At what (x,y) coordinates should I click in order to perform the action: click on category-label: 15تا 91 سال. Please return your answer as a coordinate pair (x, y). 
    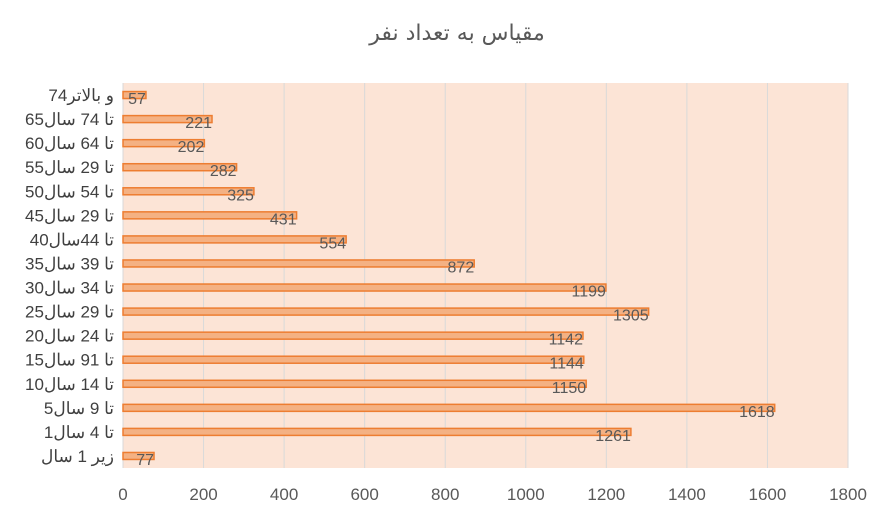
    Looking at the image, I should click on (69, 360).